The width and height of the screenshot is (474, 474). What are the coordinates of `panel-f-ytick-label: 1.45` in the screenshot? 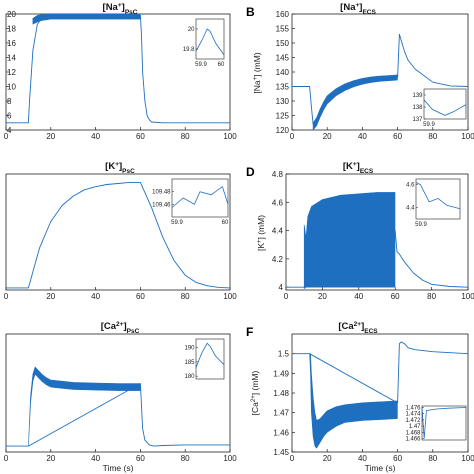 It's located at (281, 452).